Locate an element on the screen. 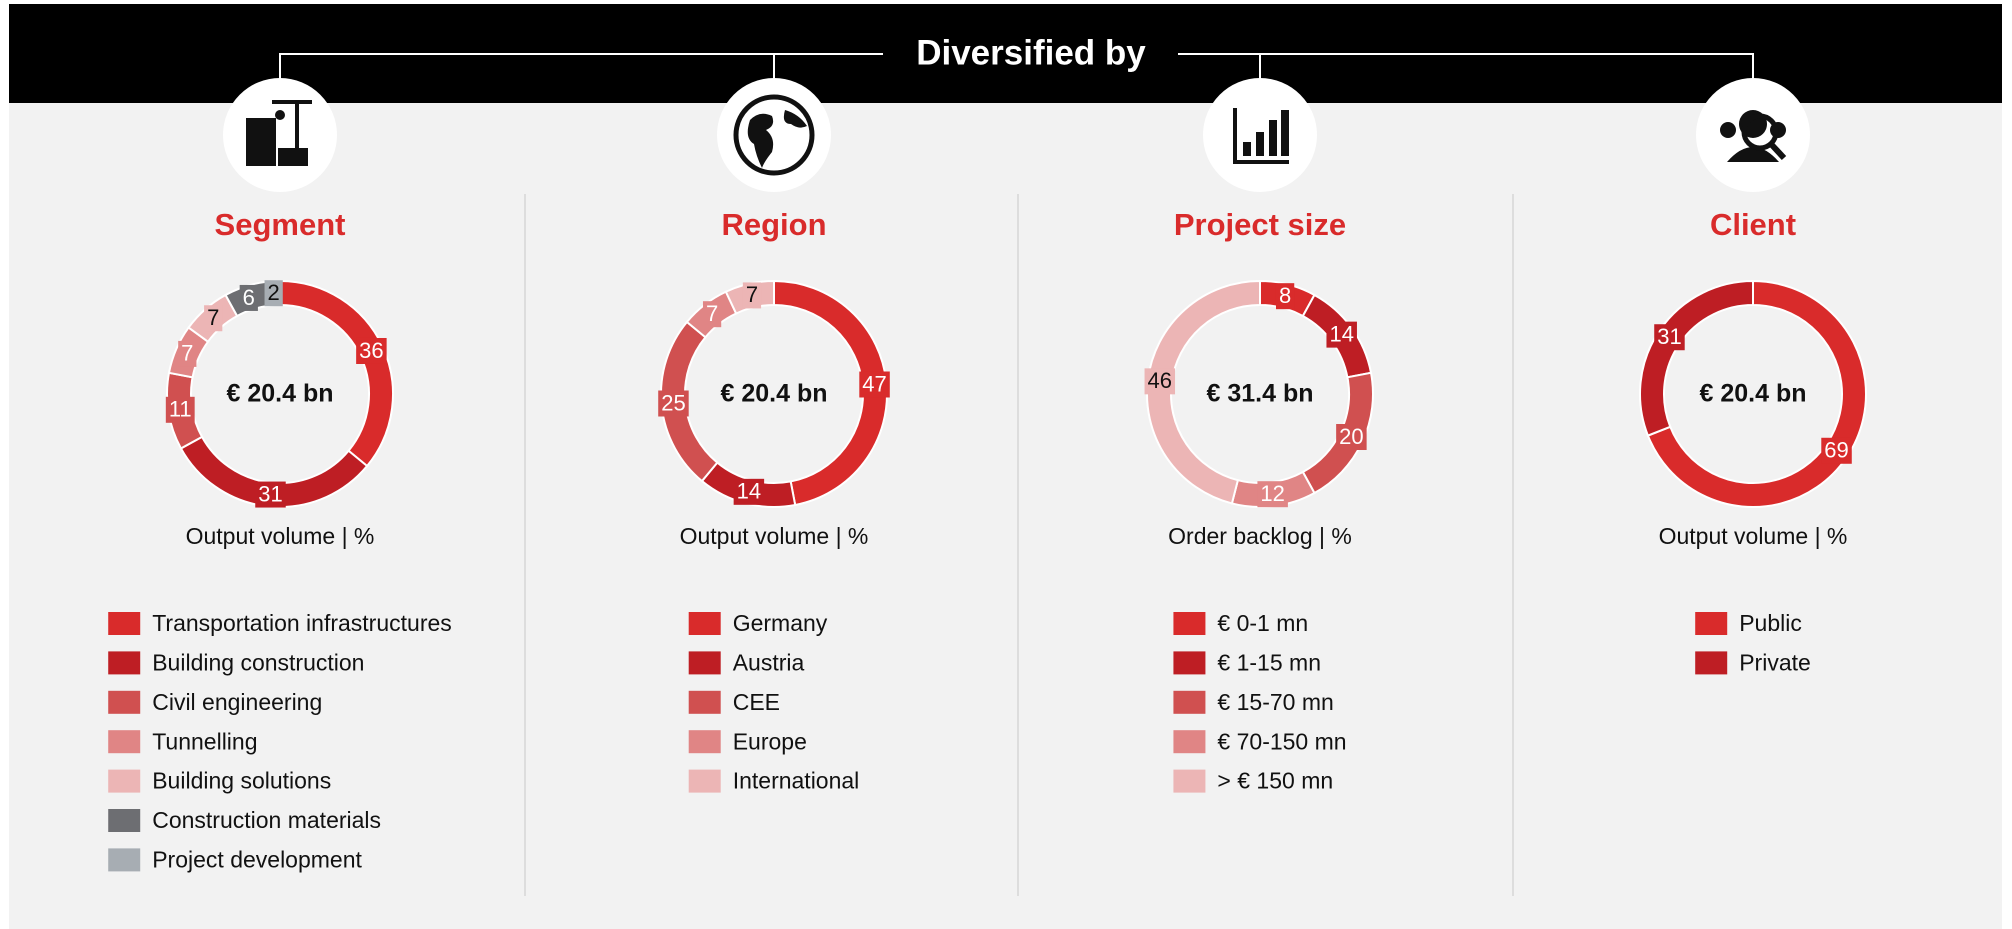 The width and height of the screenshot is (2012, 929). legend-label: Germany is located at coordinates (780, 623).